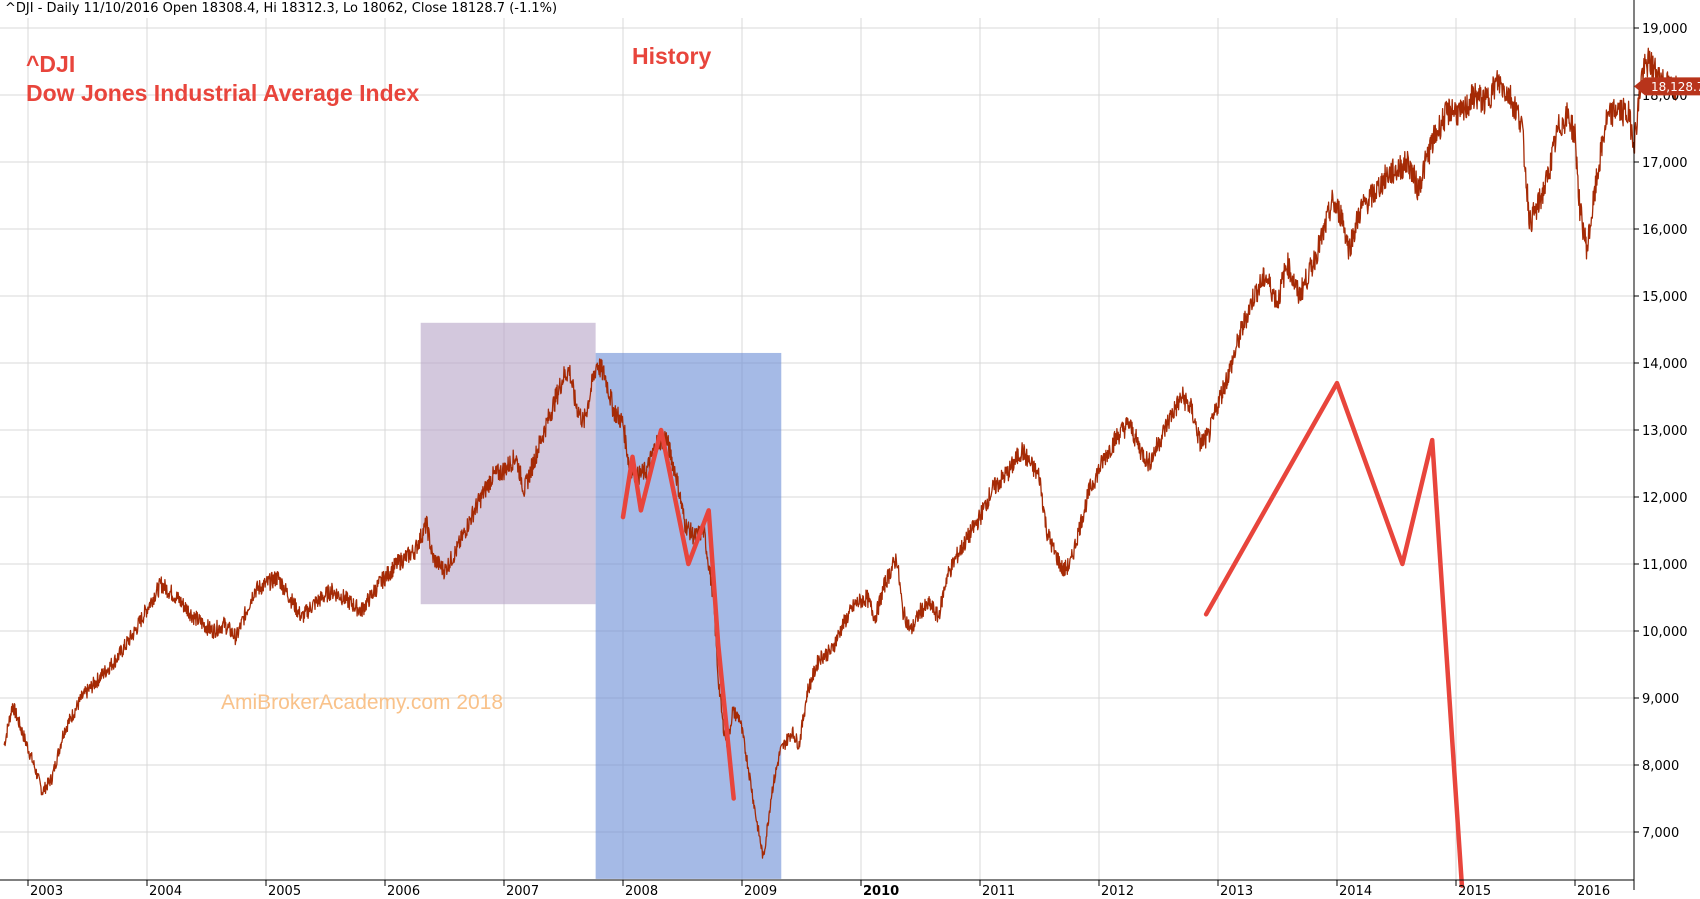 This screenshot has width=1700, height=899. I want to click on x-tick-label: 2006, so click(403, 891).